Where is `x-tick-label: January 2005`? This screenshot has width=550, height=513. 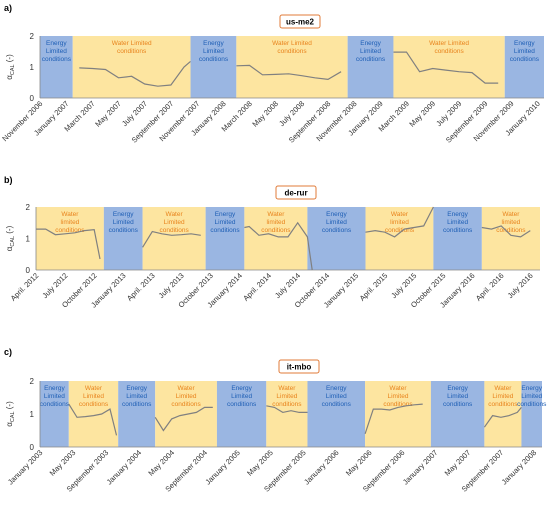 x-tick-label: January 2005 is located at coordinates (222, 467).